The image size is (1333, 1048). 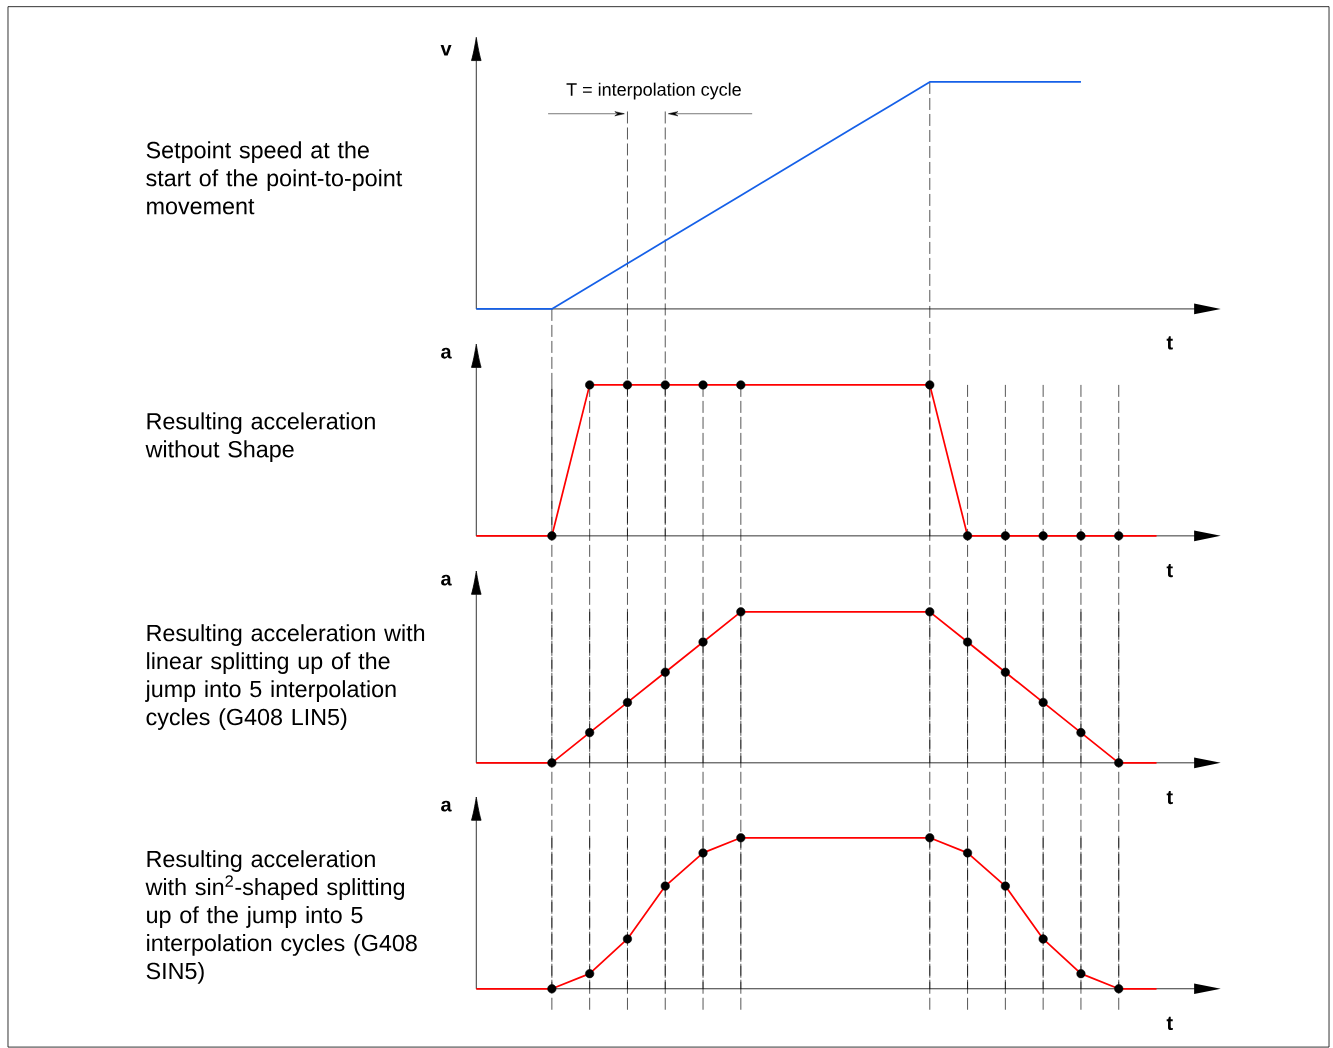 I want to click on text: Resulting acceleration without Shape, so click(x=260, y=437).